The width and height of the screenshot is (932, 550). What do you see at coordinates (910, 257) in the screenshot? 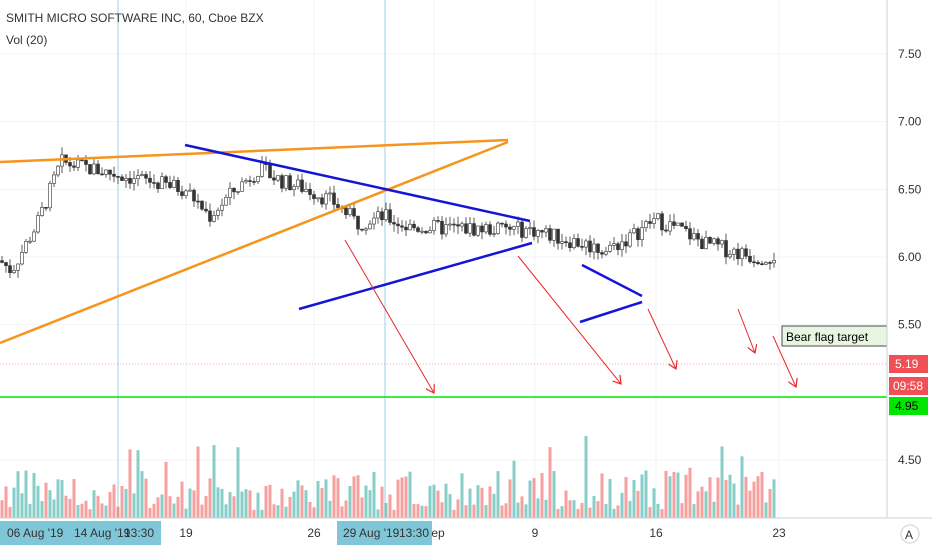
I see `price-axis: 7.50 7.00 6.50 6.00 5.50 4.50` at bounding box center [910, 257].